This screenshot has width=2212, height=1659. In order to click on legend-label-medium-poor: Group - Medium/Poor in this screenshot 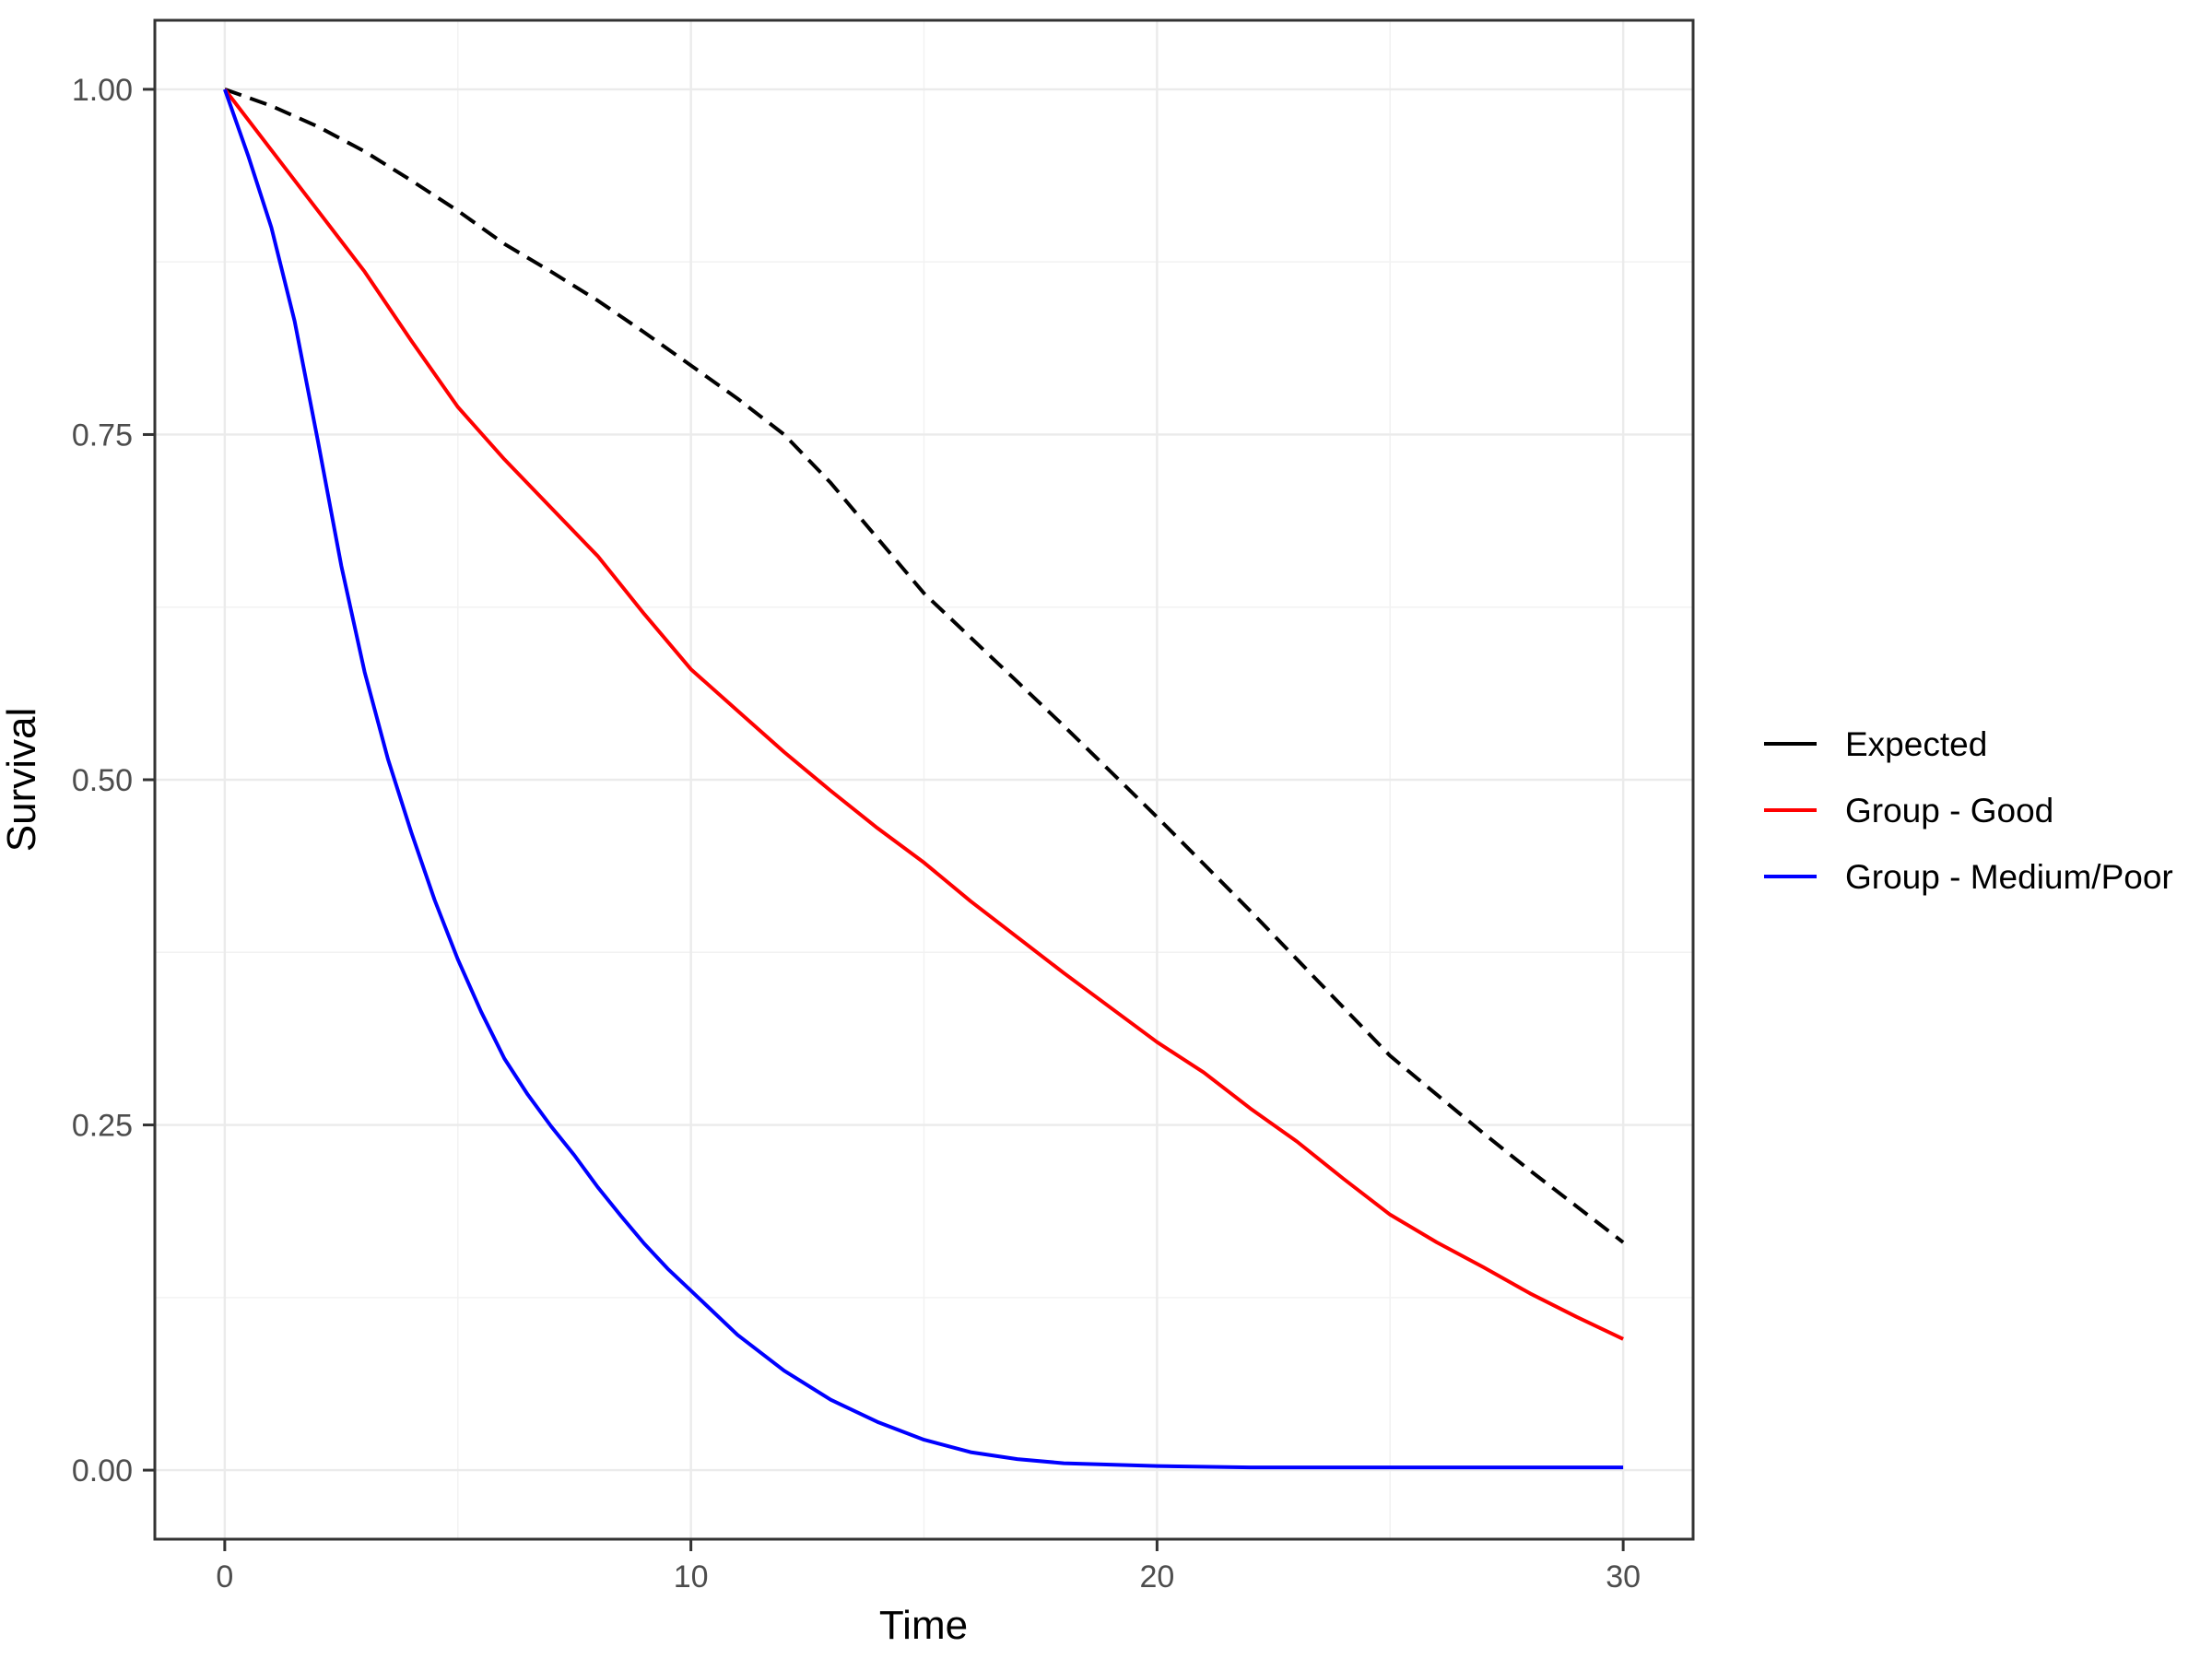, I will do `click(2009, 877)`.